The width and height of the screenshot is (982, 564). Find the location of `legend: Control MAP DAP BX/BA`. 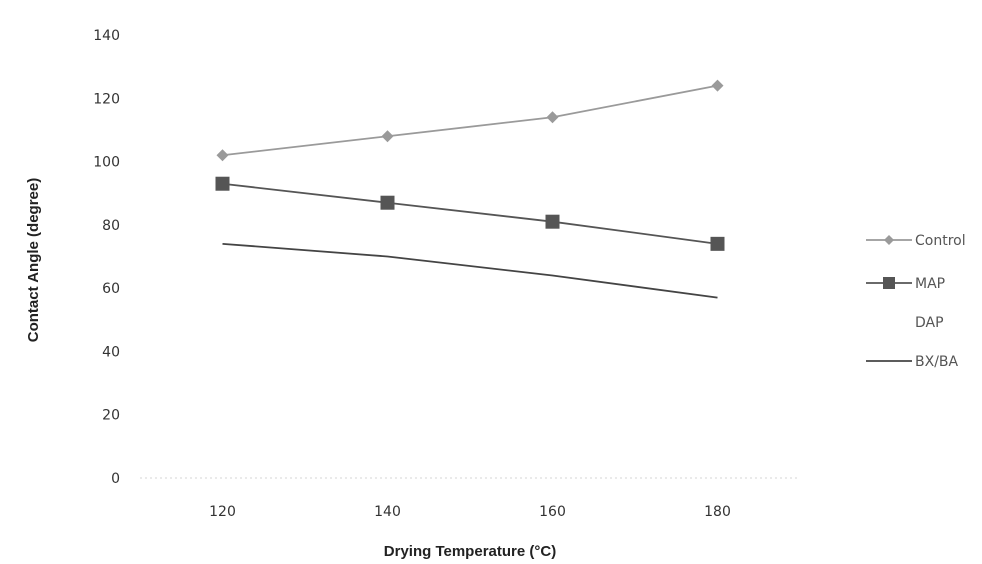

legend: Control MAP DAP BX/BA is located at coordinates (916, 301).